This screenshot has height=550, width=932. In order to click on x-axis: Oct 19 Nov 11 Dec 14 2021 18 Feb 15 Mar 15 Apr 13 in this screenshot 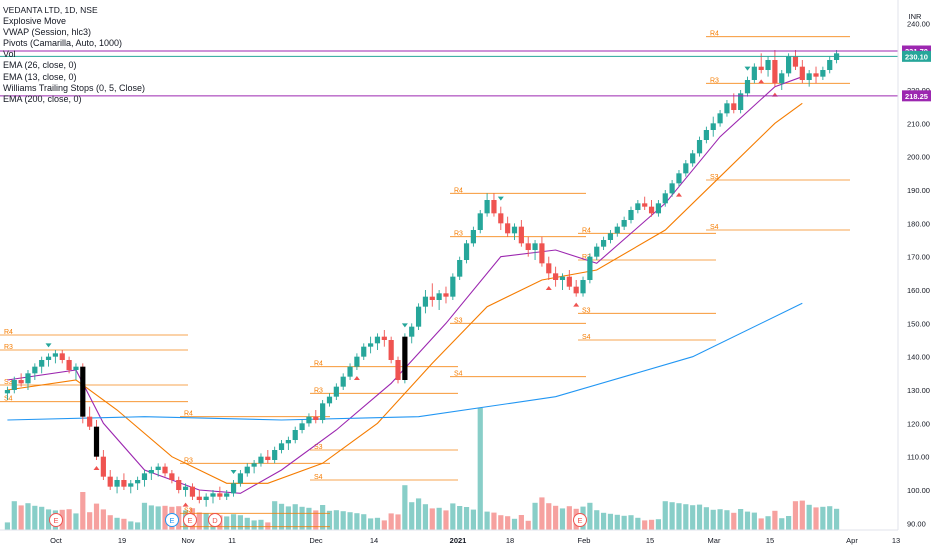, I will do `click(450, 537)`.